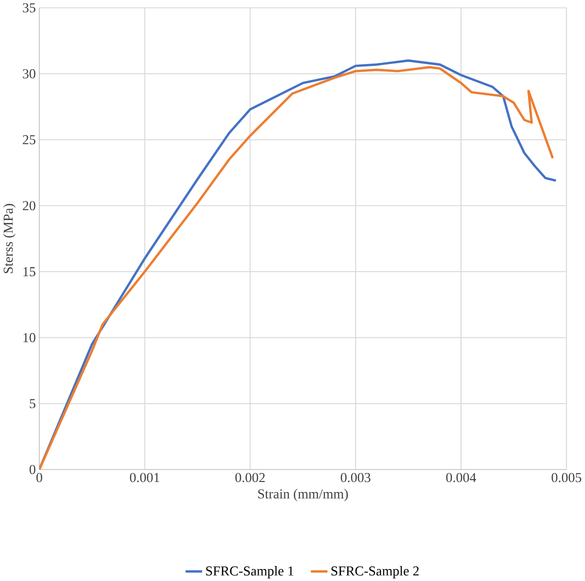 This screenshot has height=581, width=585. I want to click on y-tick-label: 15, so click(29, 271).